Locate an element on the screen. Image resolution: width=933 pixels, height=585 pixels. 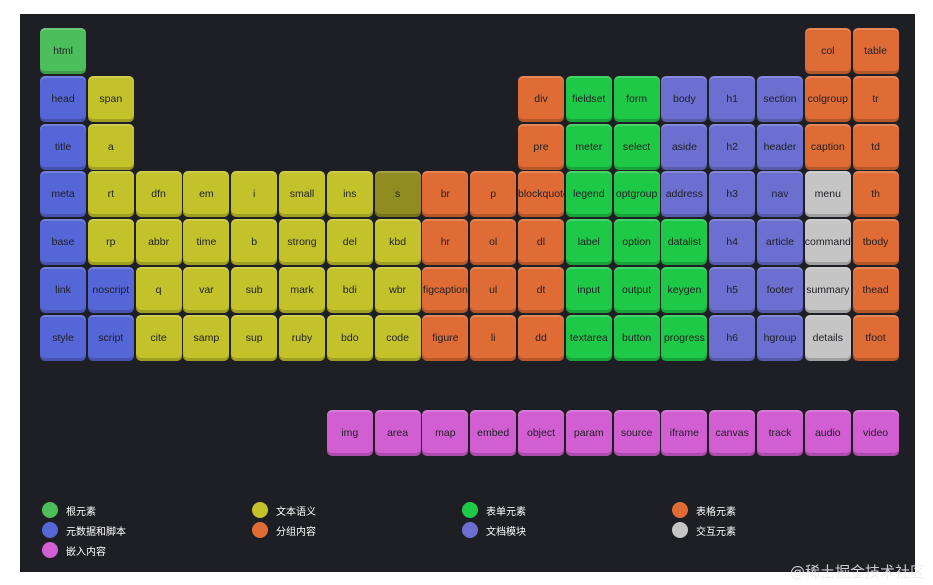
element-tile-hgroup: hgroup is located at coordinates (780, 337).